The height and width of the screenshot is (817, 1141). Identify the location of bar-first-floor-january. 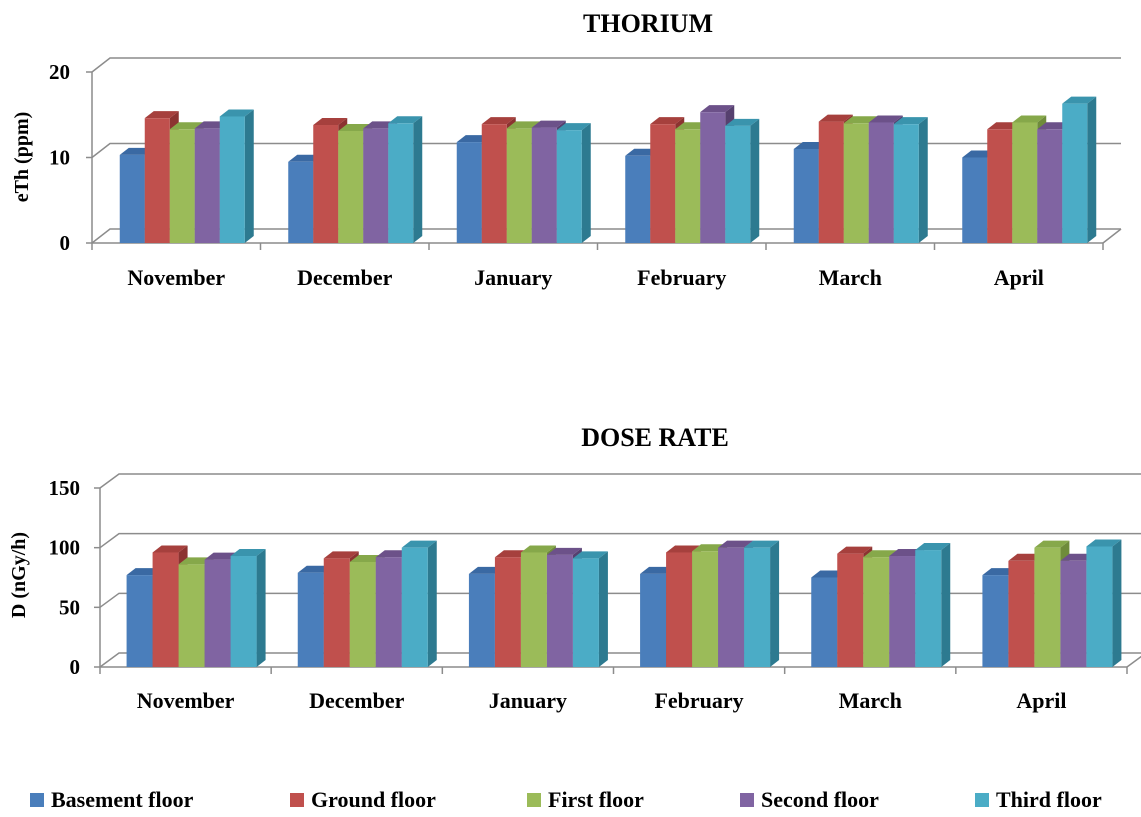
(523, 182).